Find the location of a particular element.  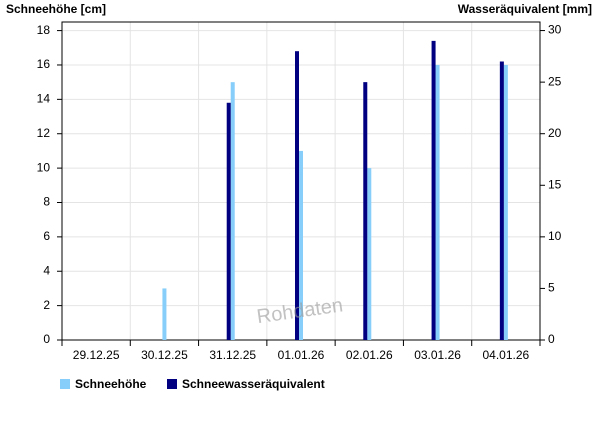

x-tick-label: 04.01.26 is located at coordinates (505, 355).